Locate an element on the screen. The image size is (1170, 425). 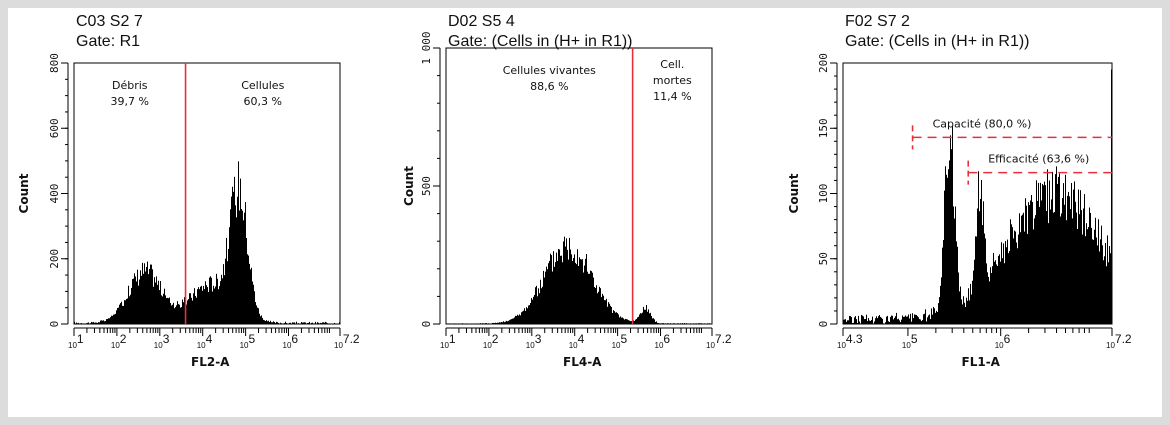
threshold-label: Capacité (80,0 %) is located at coordinates (982, 123).